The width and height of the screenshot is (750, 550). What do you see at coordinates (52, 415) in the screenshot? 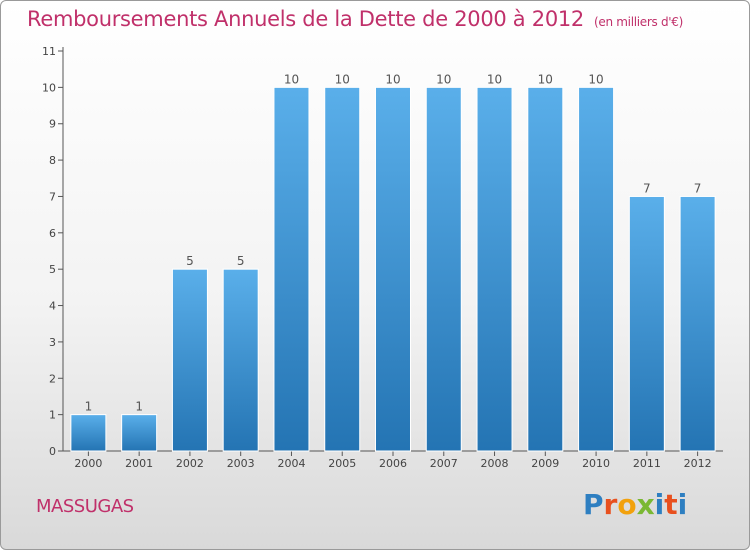
I see `y-tick-label: 1` at bounding box center [52, 415].